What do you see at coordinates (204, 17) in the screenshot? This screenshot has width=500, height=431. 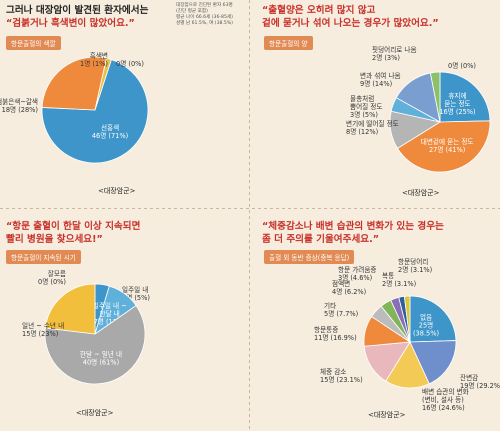 I see `note-line: 평균 나이 66.6세 (36-85세)` at bounding box center [204, 17].